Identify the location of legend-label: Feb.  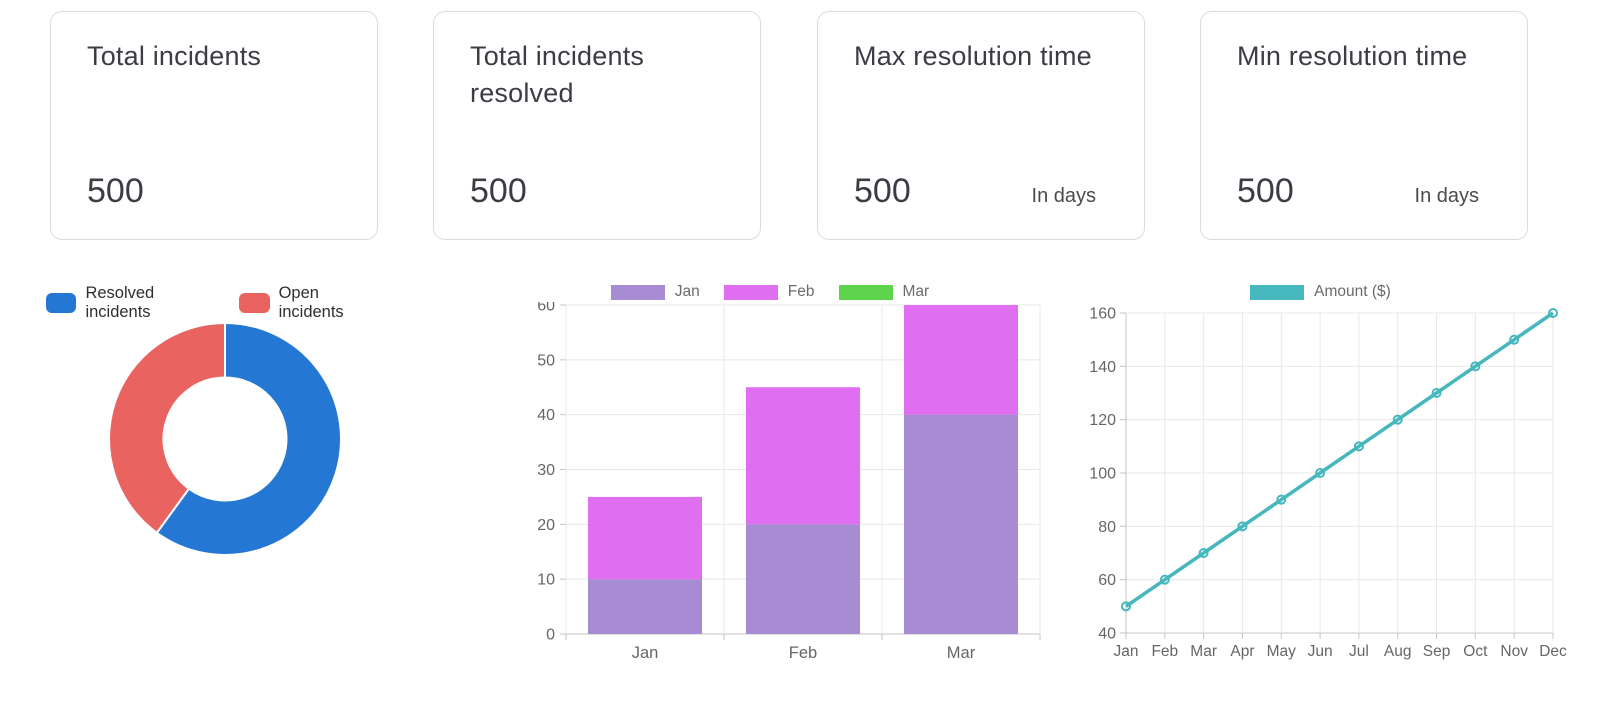
(801, 291).